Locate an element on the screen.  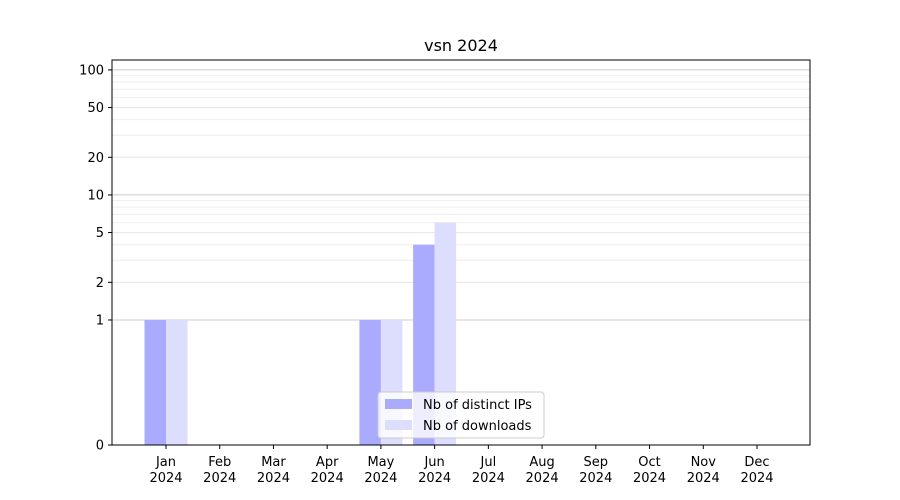
legend-swatch-downloads is located at coordinates (398, 425).